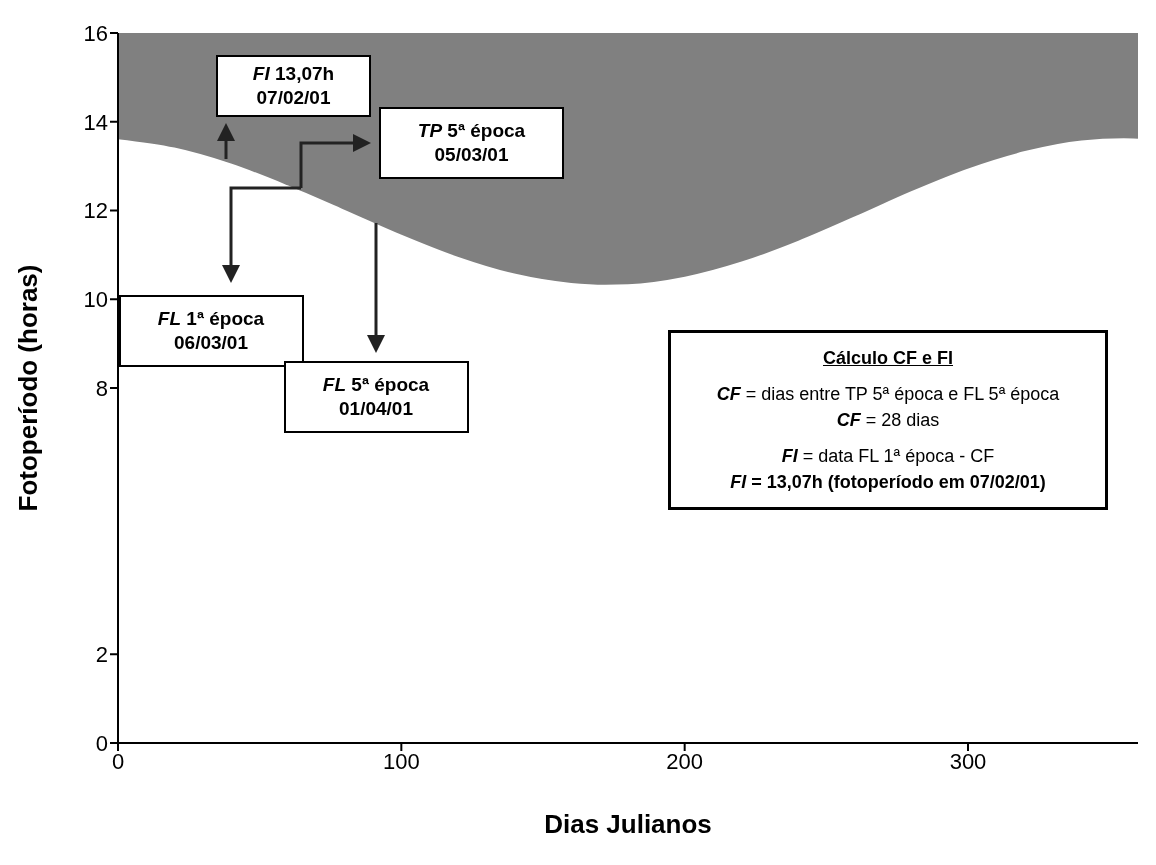 The image size is (1156, 865). I want to click on x-tick-label: 200, so click(685, 761).